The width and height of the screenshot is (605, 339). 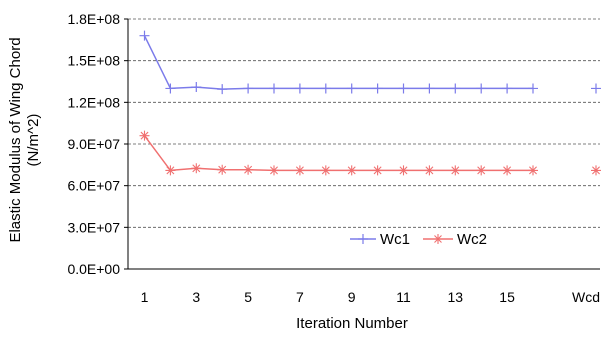 I want to click on legend: Wc1 Wc2, so click(x=418, y=239).